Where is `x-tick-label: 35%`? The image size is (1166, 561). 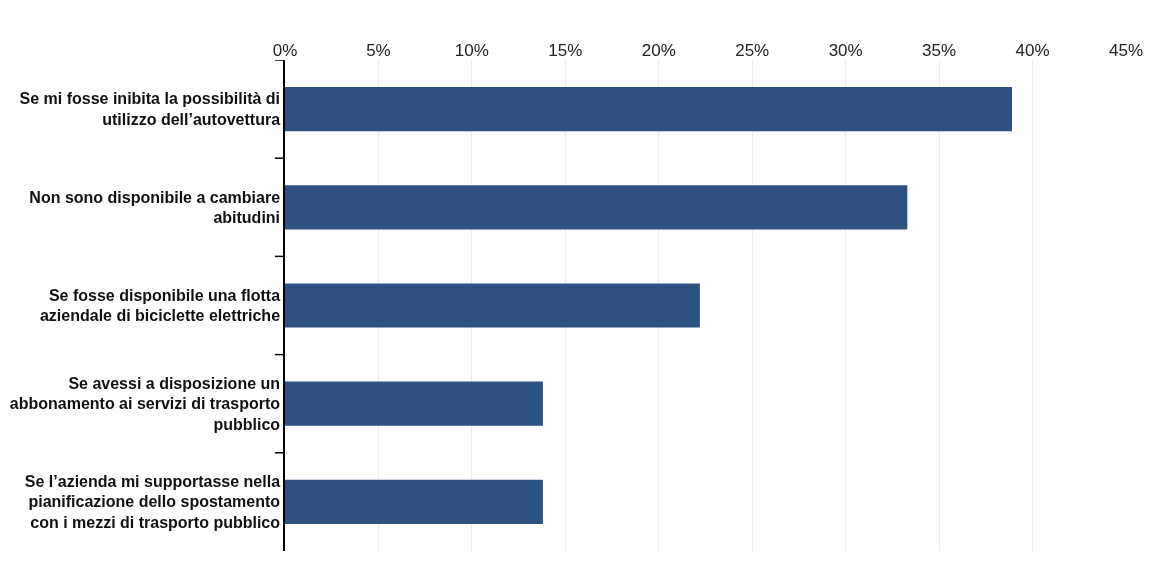
x-tick-label: 35% is located at coordinates (939, 50).